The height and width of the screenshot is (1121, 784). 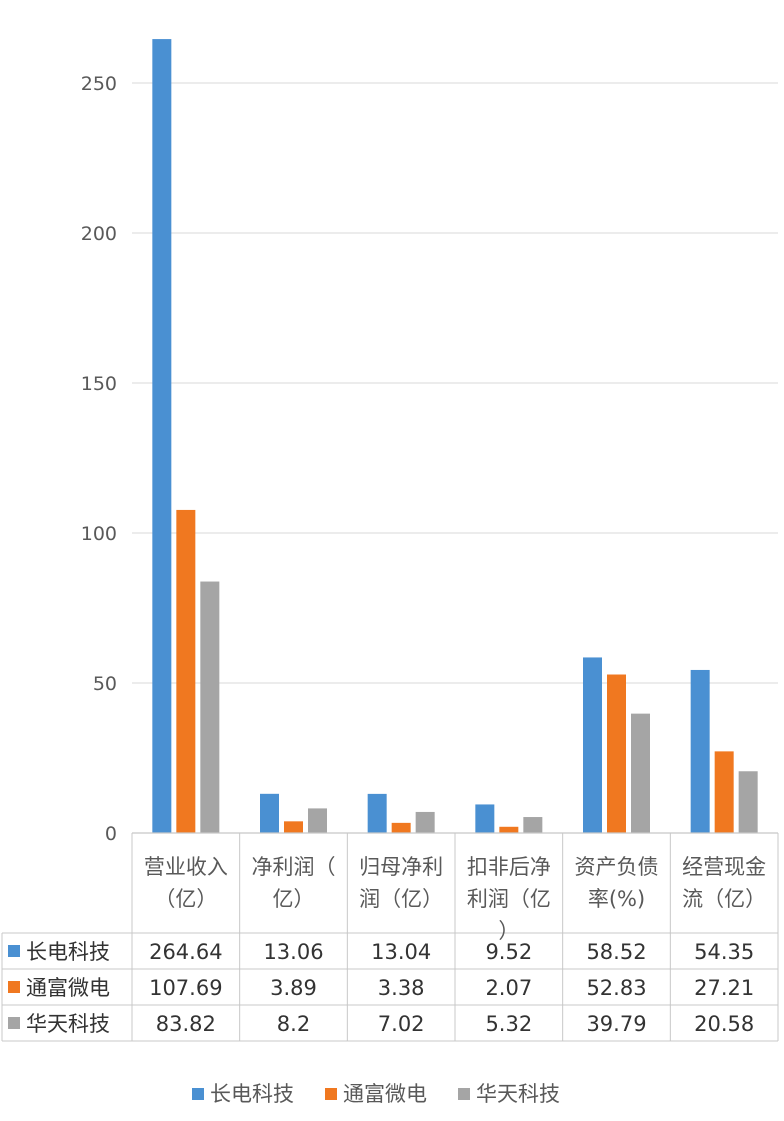 I want to click on category-label: 率(%), so click(x=616, y=899).